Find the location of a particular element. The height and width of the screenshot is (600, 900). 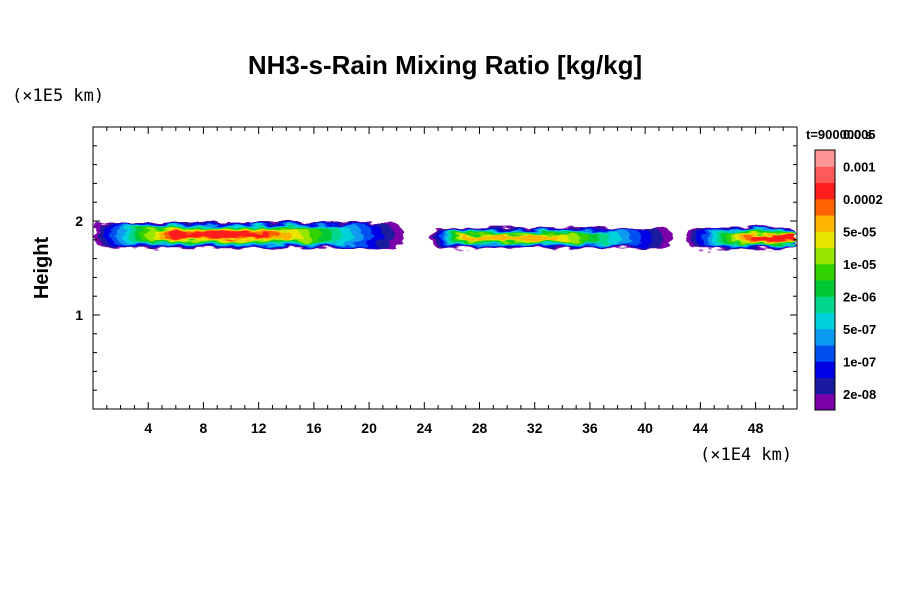

x-tick-label: 8 is located at coordinates (204, 428).